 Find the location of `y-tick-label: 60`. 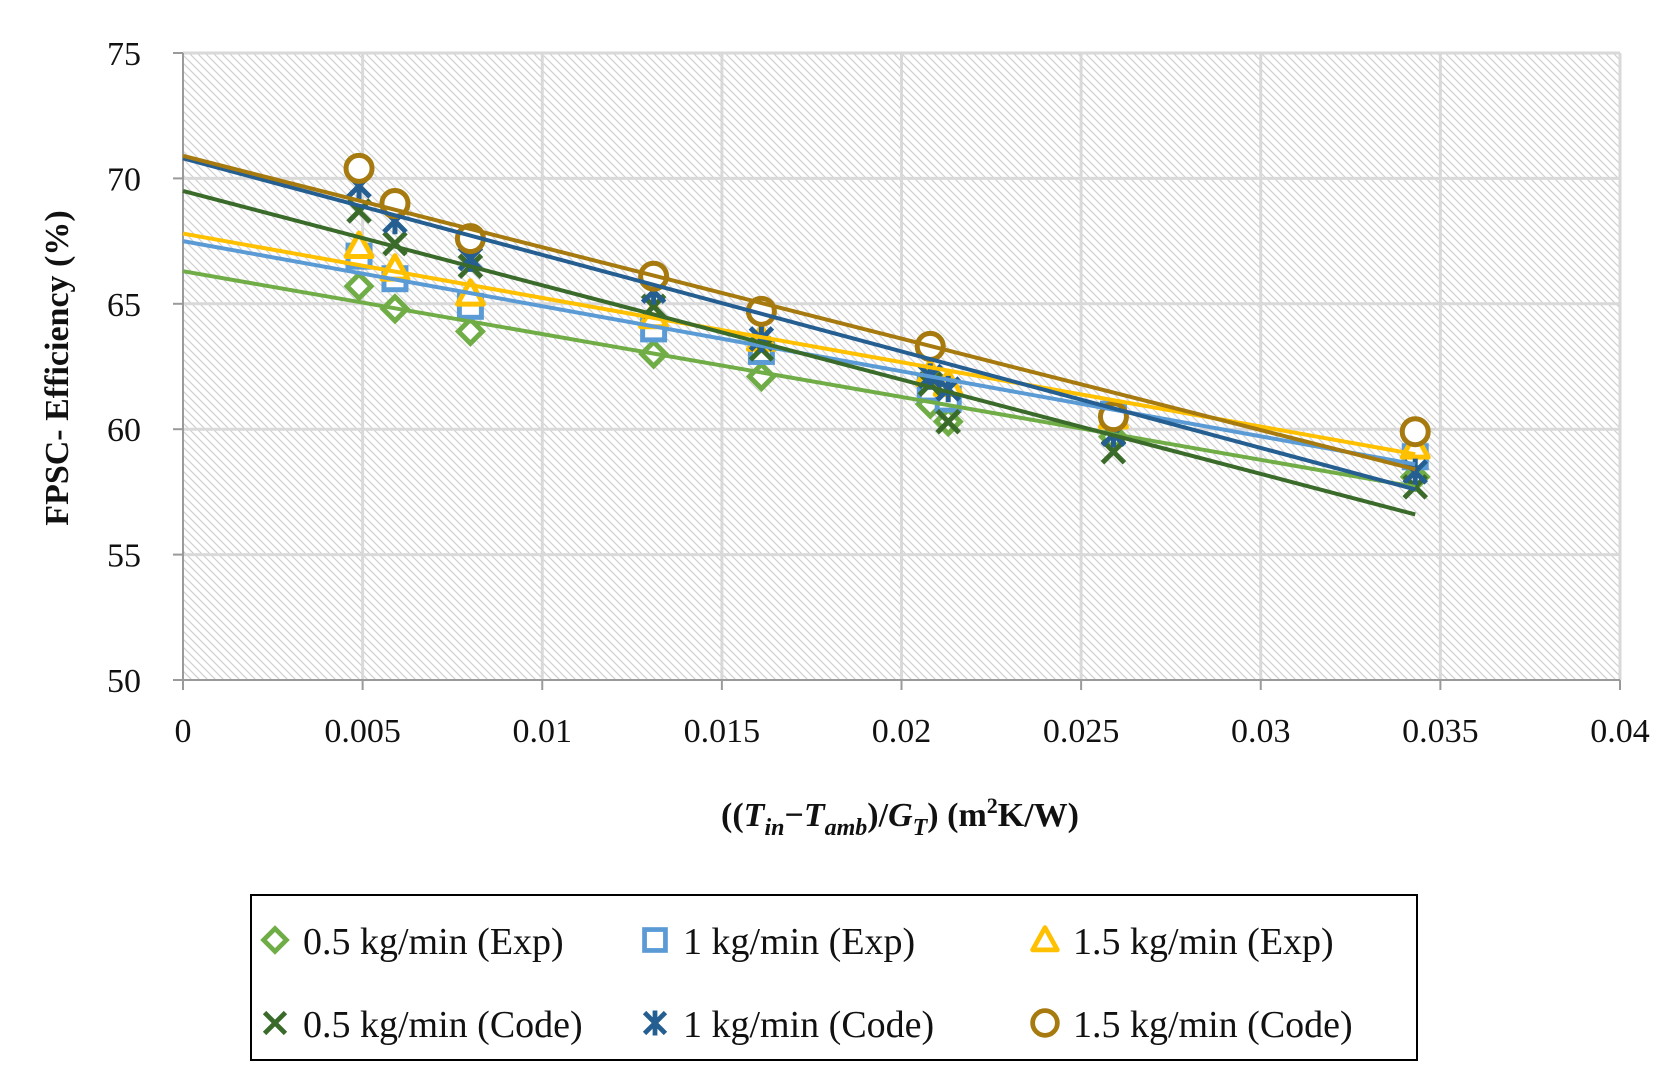

y-tick-label: 60 is located at coordinates (124, 430).